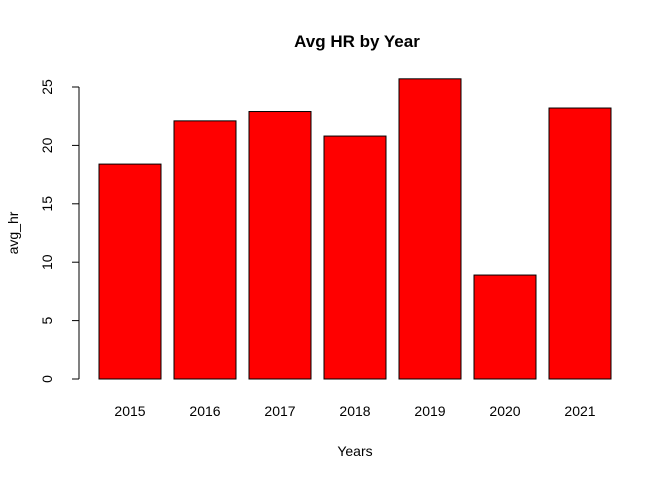 The width and height of the screenshot is (672, 480). Describe the element at coordinates (357, 41) in the screenshot. I see `chart-title: Avg HR by Year` at that location.